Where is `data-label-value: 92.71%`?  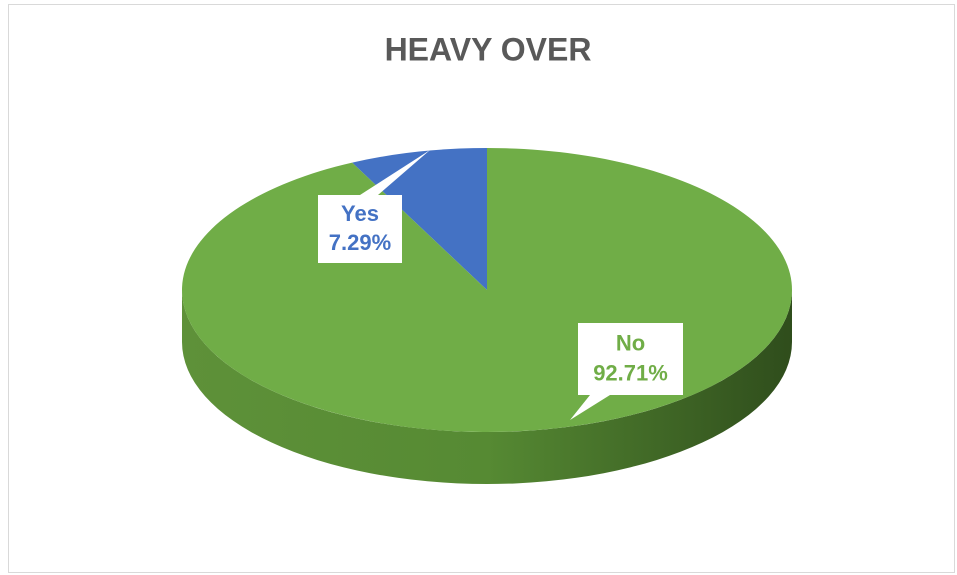 data-label-value: 92.71% is located at coordinates (630, 373).